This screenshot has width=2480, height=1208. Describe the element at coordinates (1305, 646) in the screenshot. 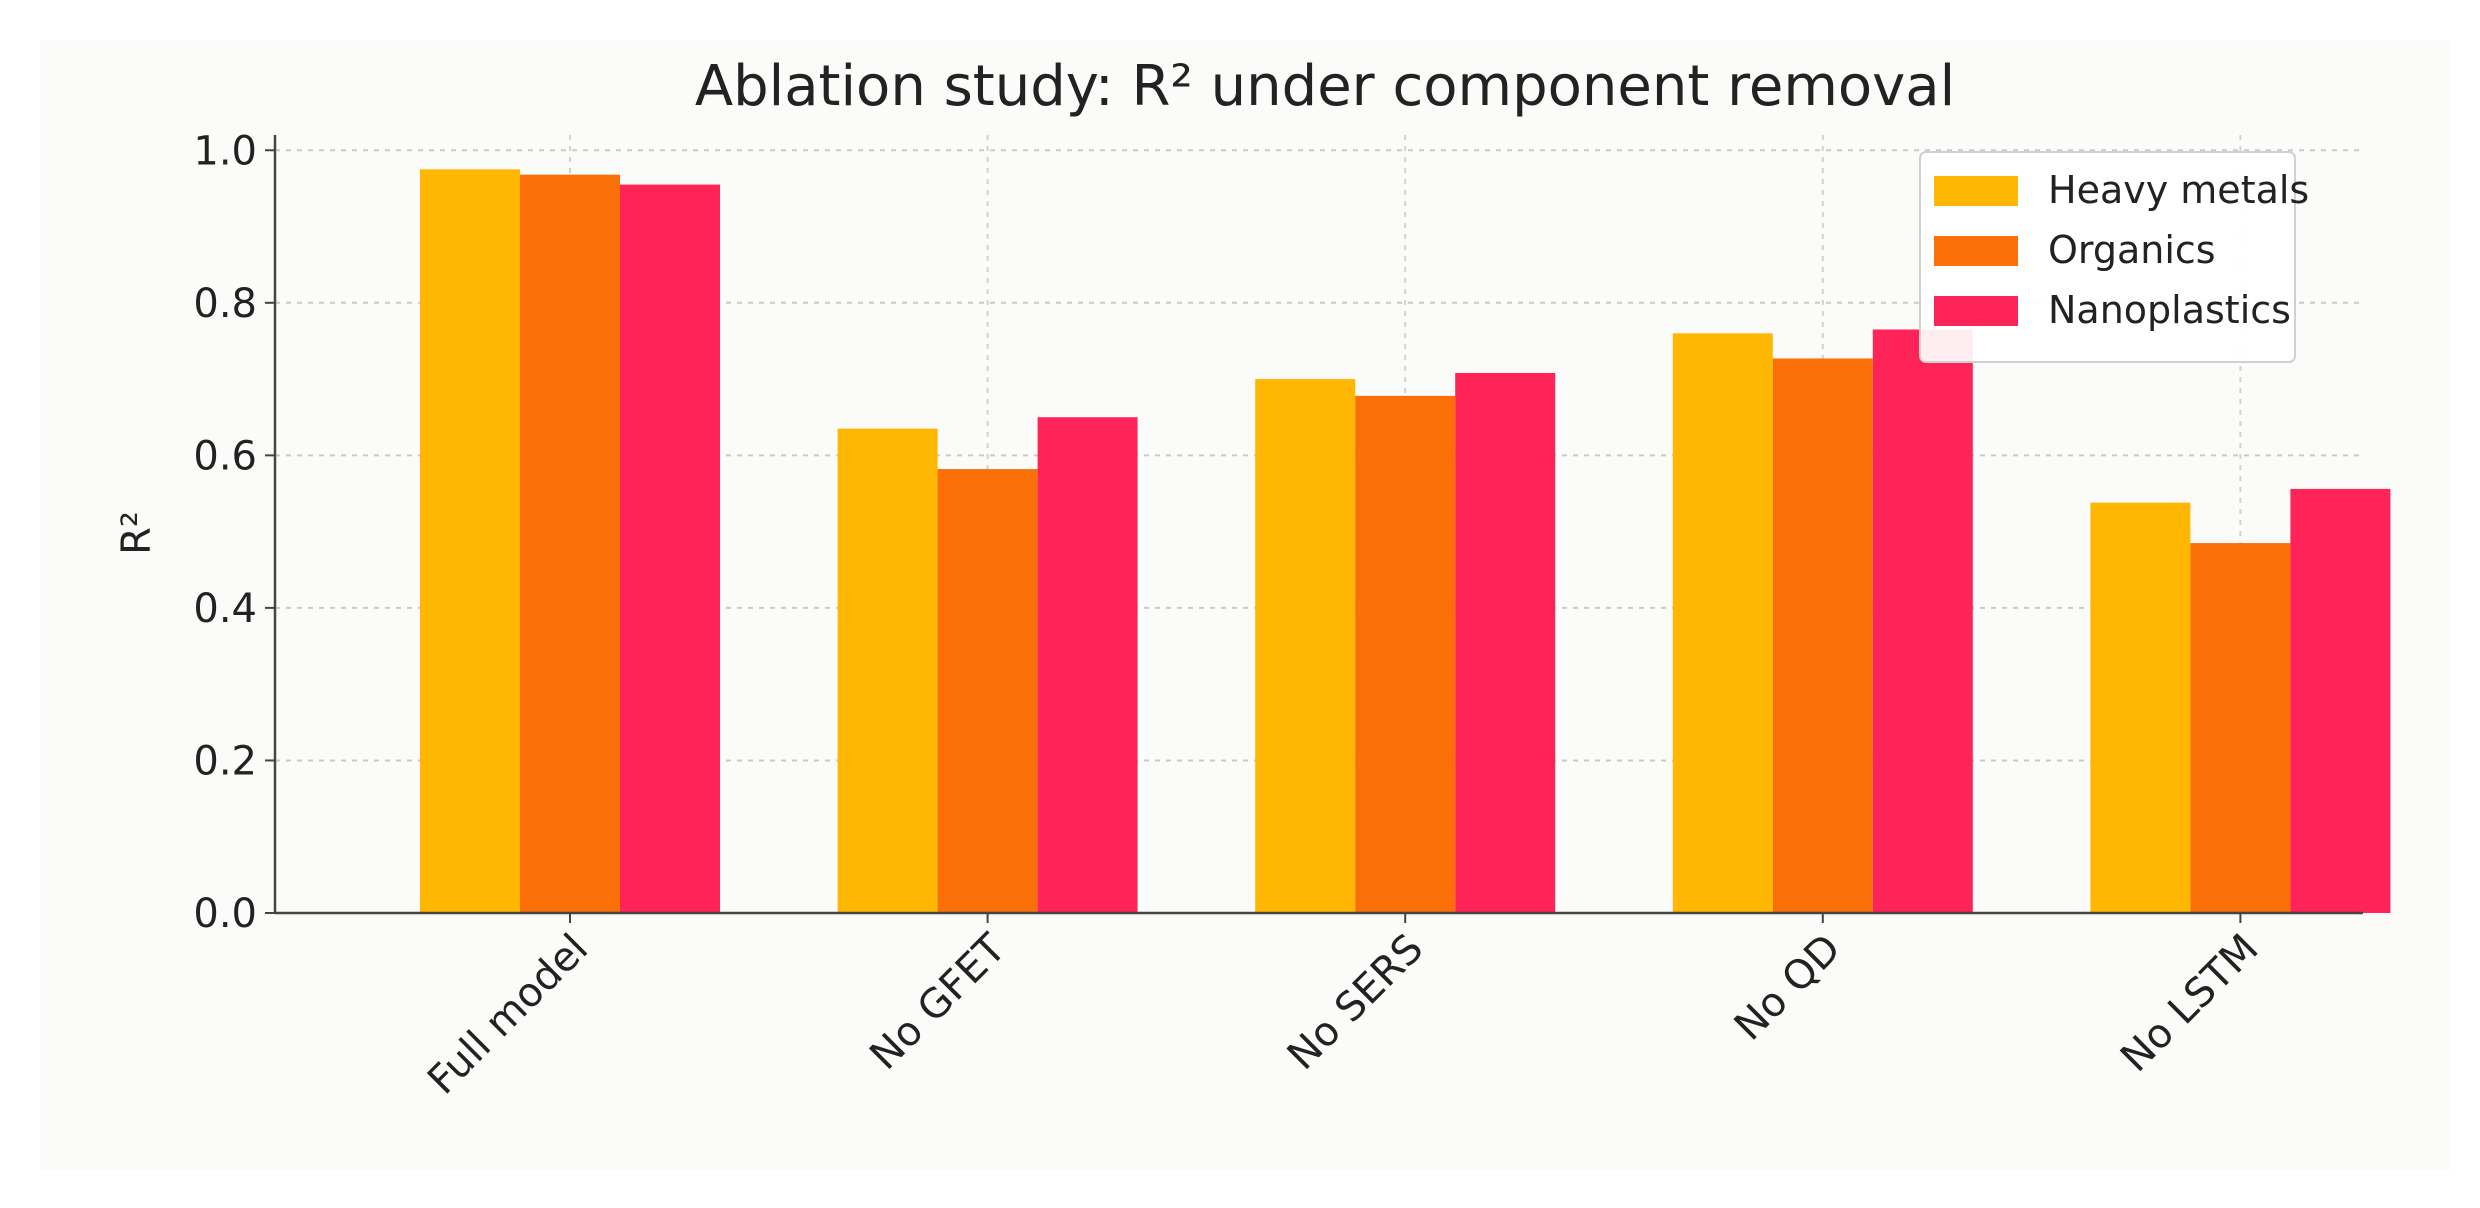

I see `bar-no-sers-heavy-metals` at that location.